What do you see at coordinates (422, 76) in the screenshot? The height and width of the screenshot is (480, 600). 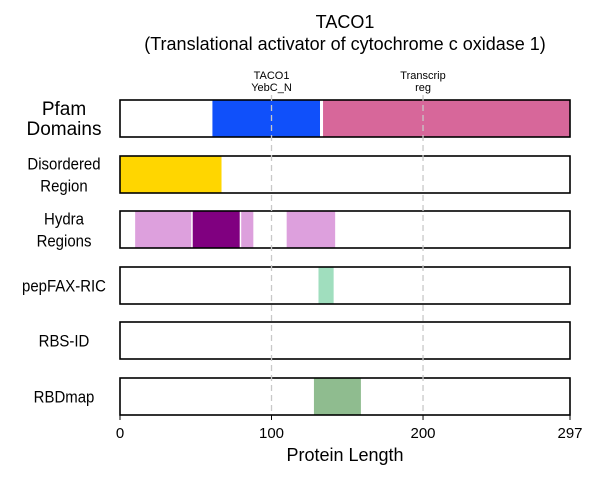 I see `domain-annotation: Transcrip` at bounding box center [422, 76].